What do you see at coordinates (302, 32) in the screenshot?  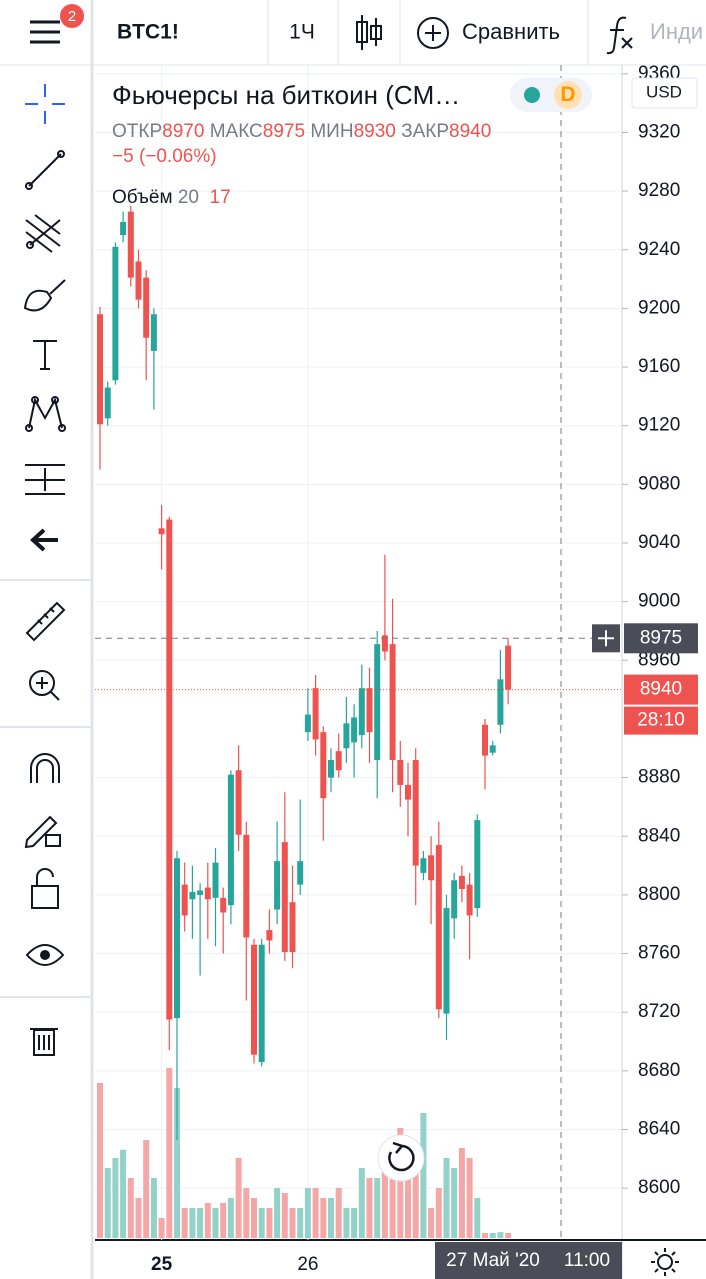 I see `interval: 1Ч` at bounding box center [302, 32].